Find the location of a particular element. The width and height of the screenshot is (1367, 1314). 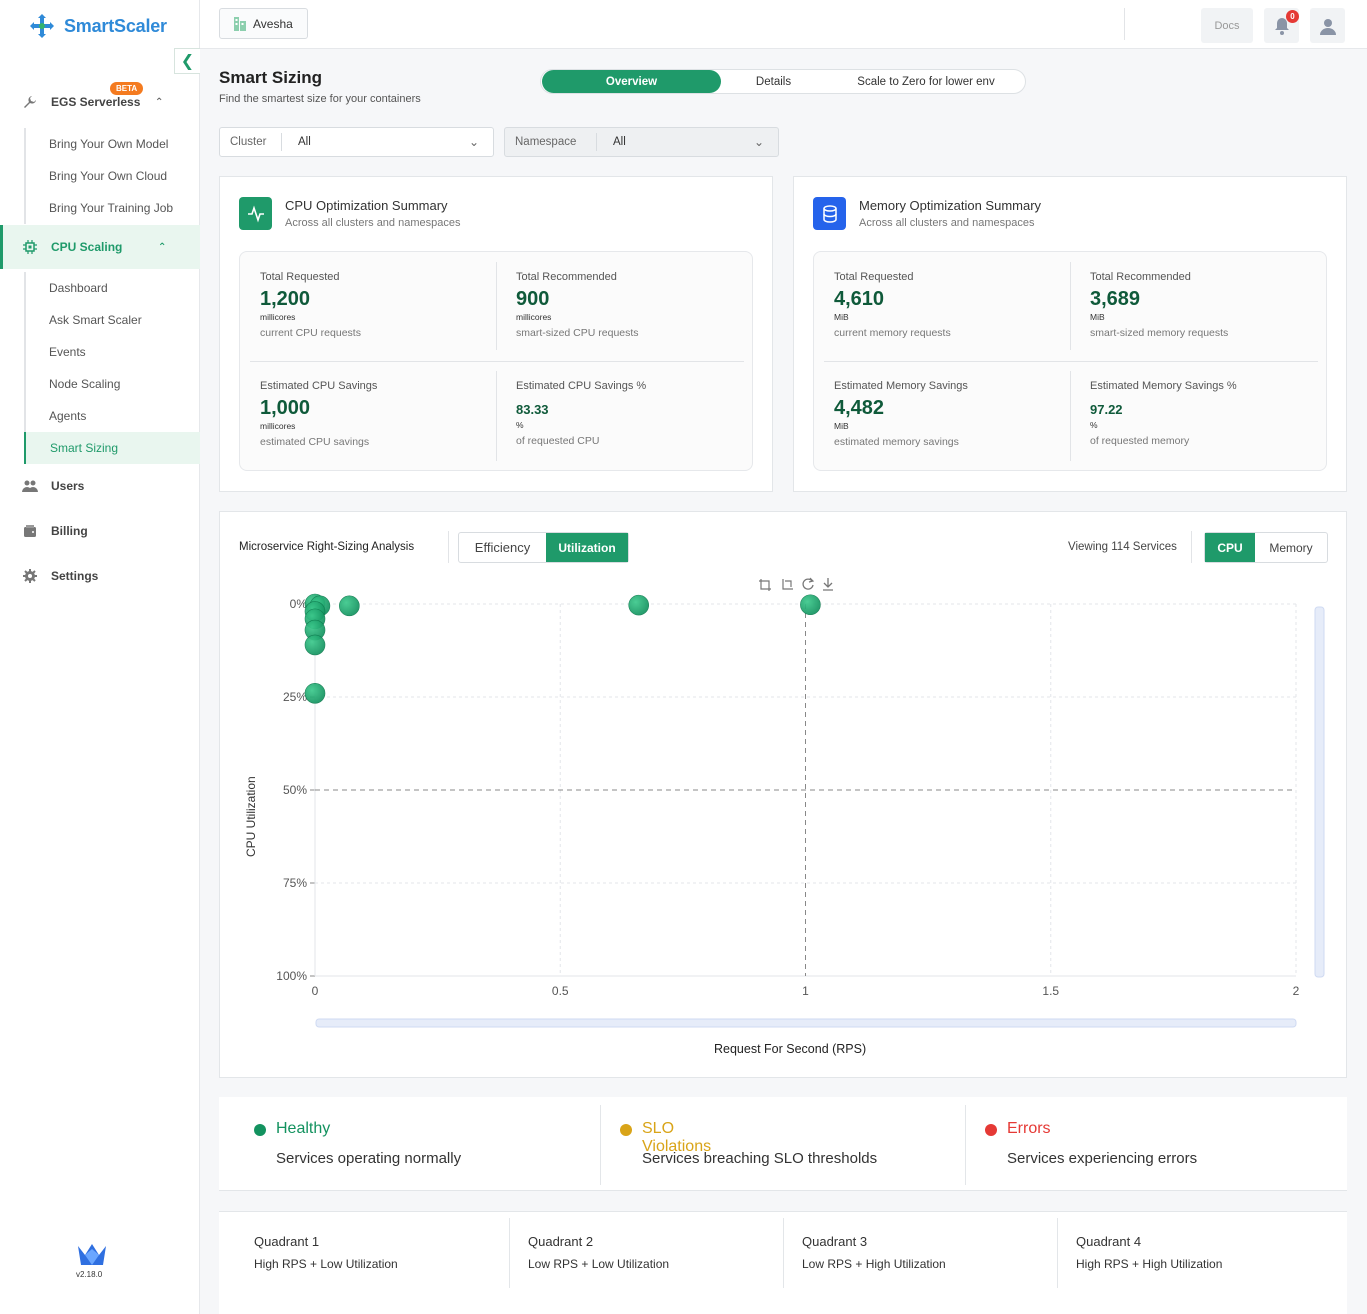

org-name: Avesha is located at coordinates (273, 23).